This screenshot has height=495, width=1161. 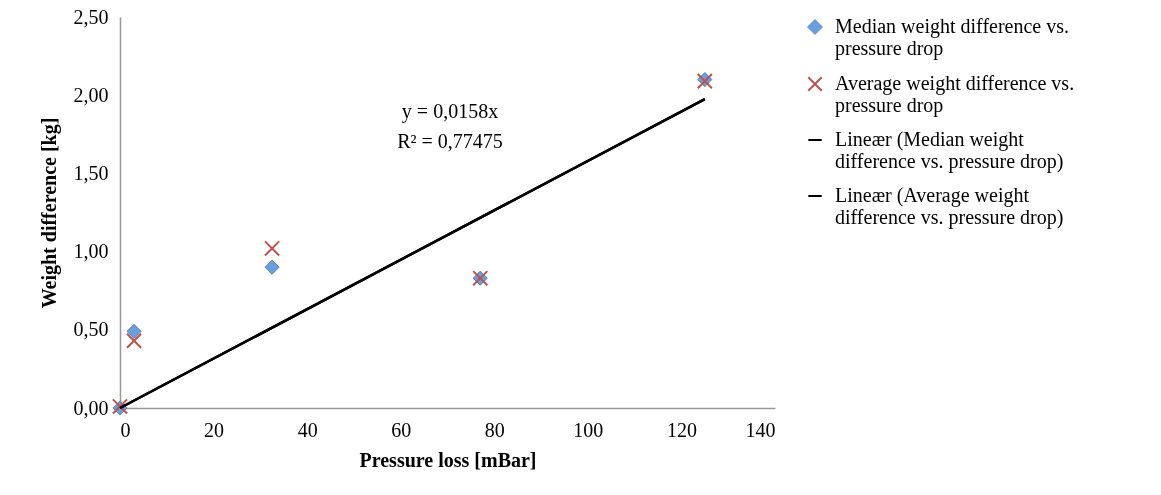 What do you see at coordinates (952, 37) in the screenshot?
I see `legend-label: Median weight difference vs. pressure drop` at bounding box center [952, 37].